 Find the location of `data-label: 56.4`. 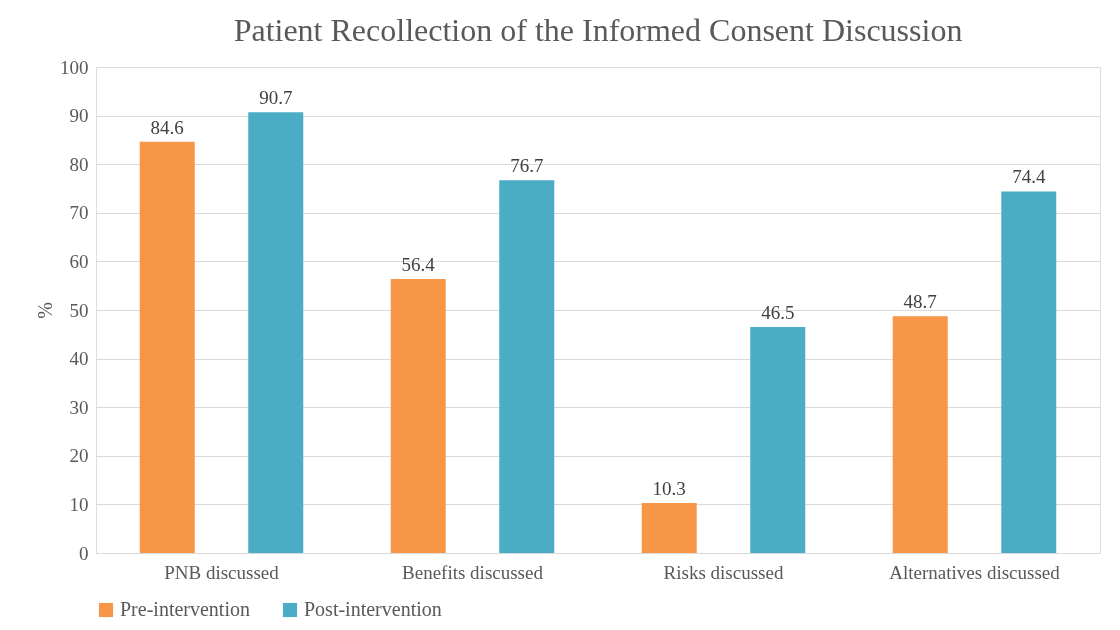

data-label: 56.4 is located at coordinates (418, 264).